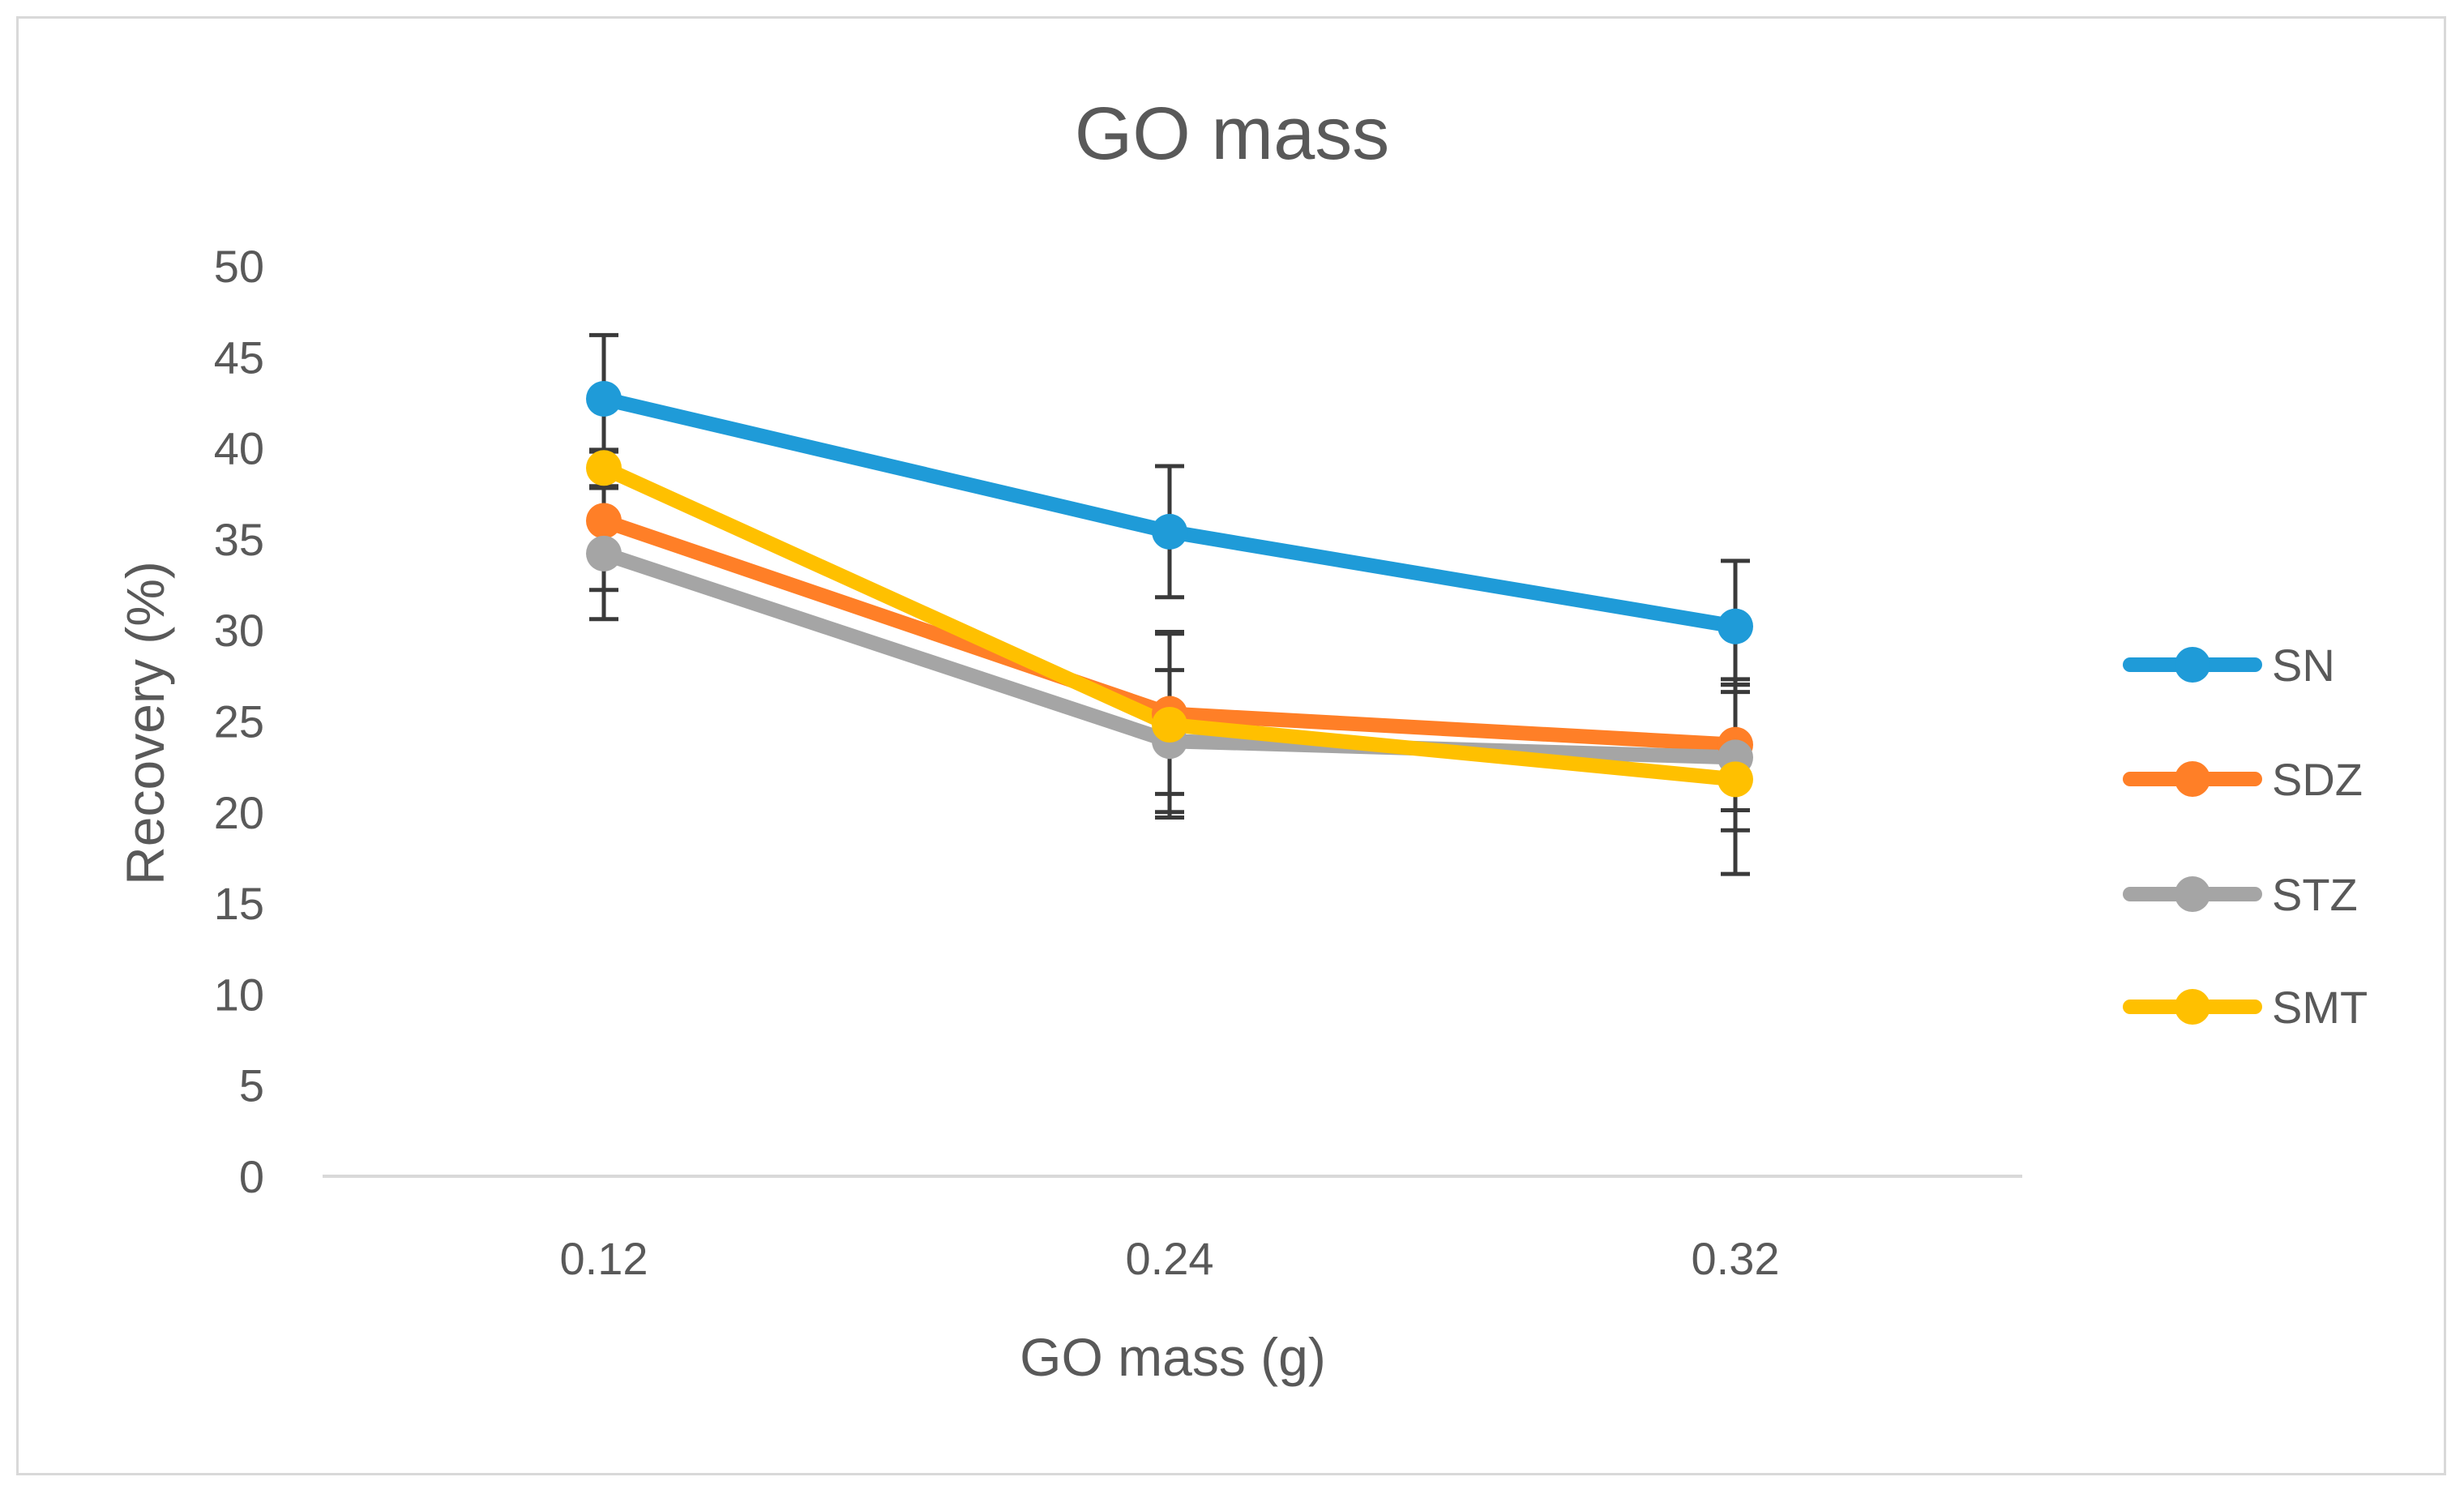 Image resolution: width=2464 pixels, height=1494 pixels. Describe the element at coordinates (239, 812) in the screenshot. I see `y-tick-label: 20` at that location.